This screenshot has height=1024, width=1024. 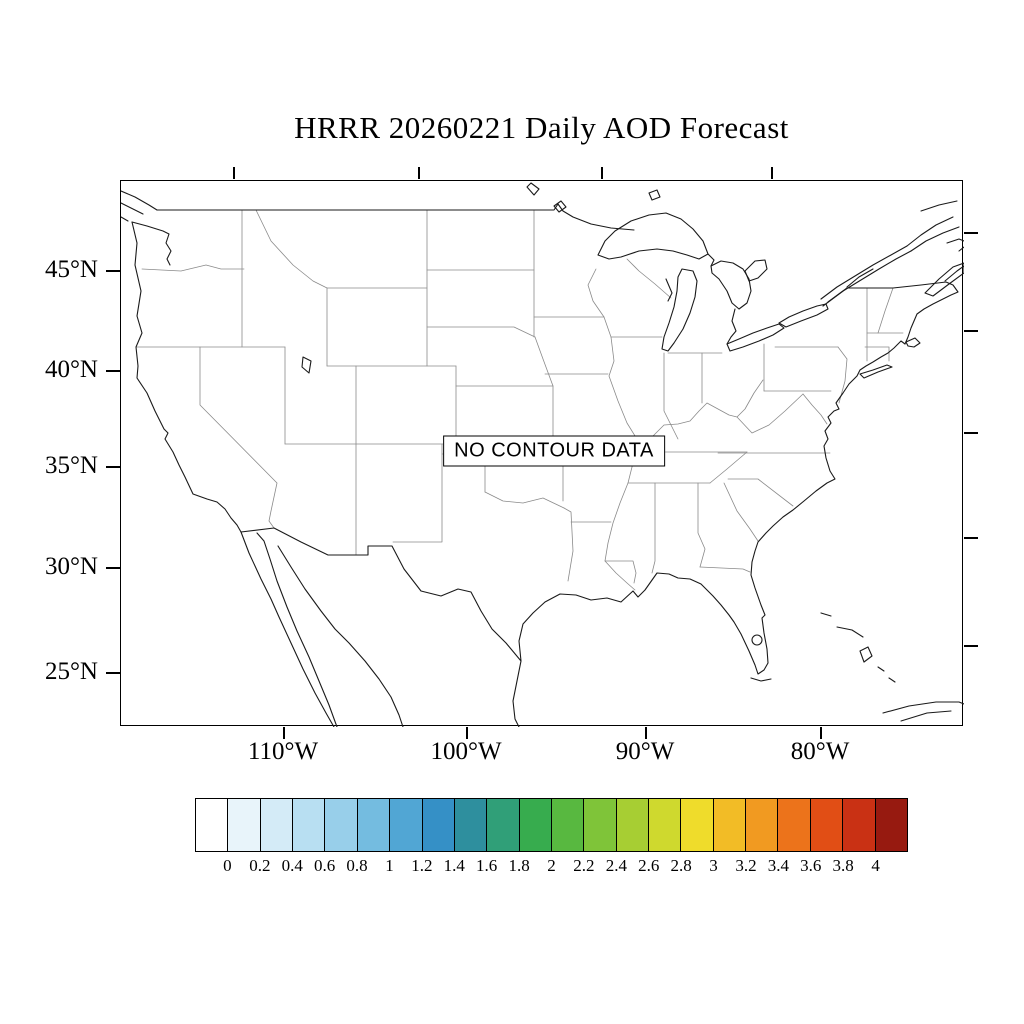 I want to click on no-contour-data-label: NO CONTOUR DATA, so click(x=554, y=451).